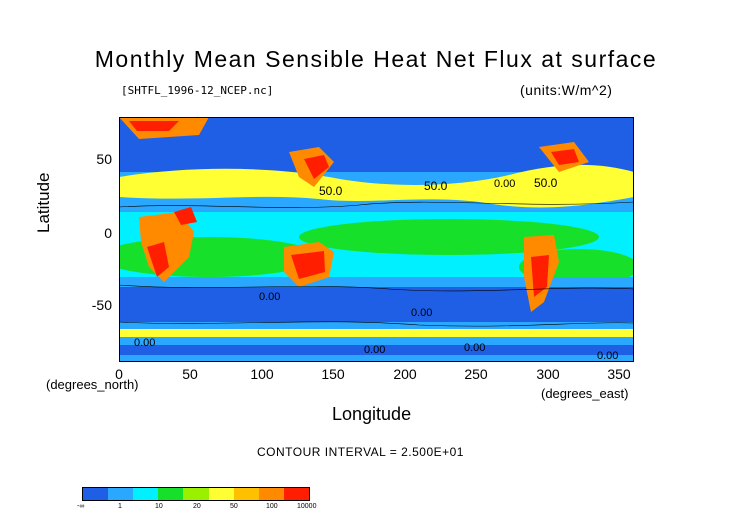 The height and width of the screenshot is (532, 752). I want to click on colorbar-tick-label: 10000, so click(307, 506).